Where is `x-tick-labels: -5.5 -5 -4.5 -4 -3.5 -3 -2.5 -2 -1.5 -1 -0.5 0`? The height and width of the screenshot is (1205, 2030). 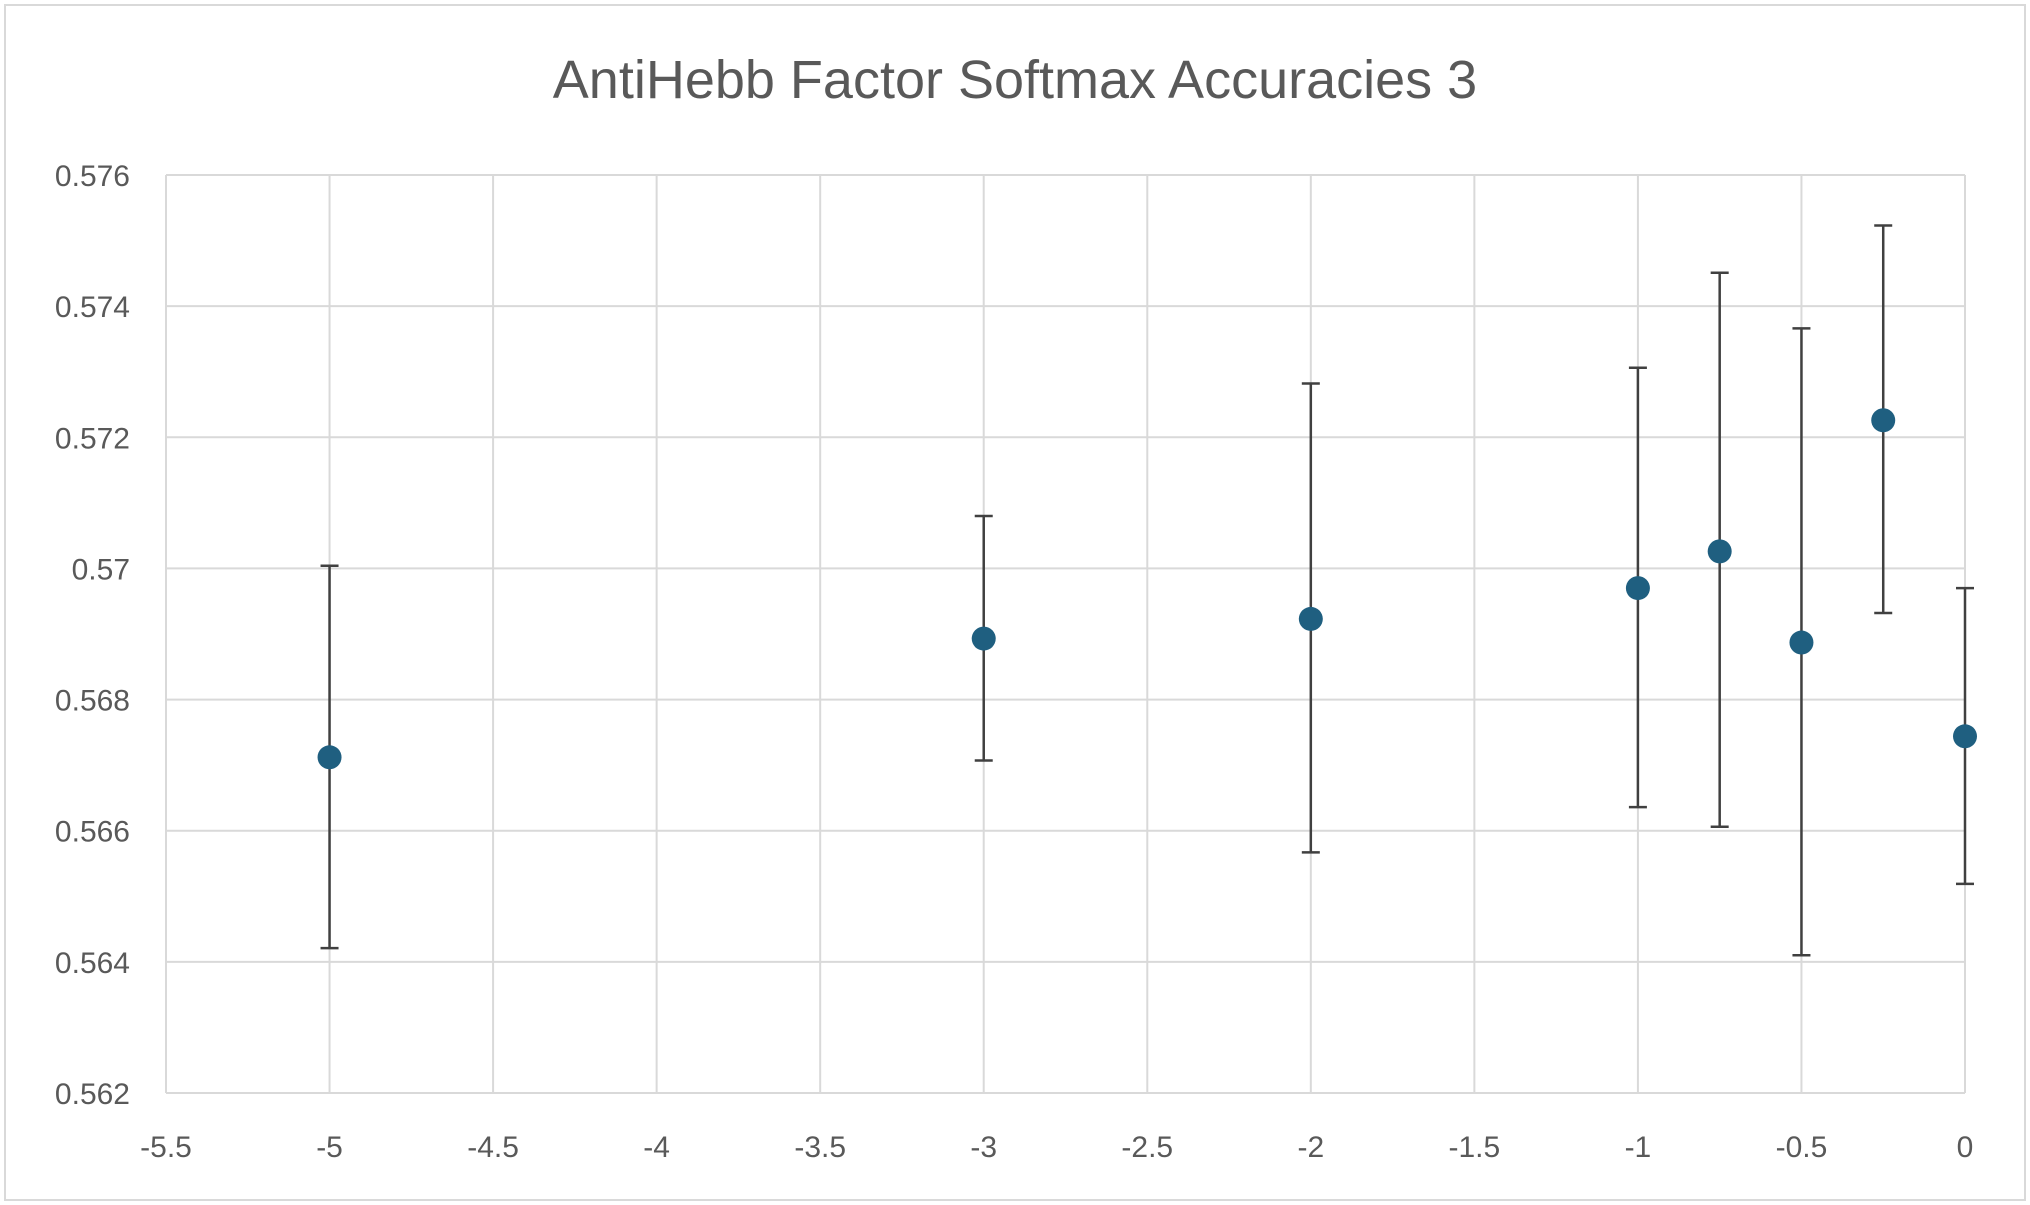
x-tick-labels: -5.5 -5 -4.5 -4 -3.5 -3 -2.5 -2 -1.5 -1 -0.5 0 is located at coordinates (1056, 1147).